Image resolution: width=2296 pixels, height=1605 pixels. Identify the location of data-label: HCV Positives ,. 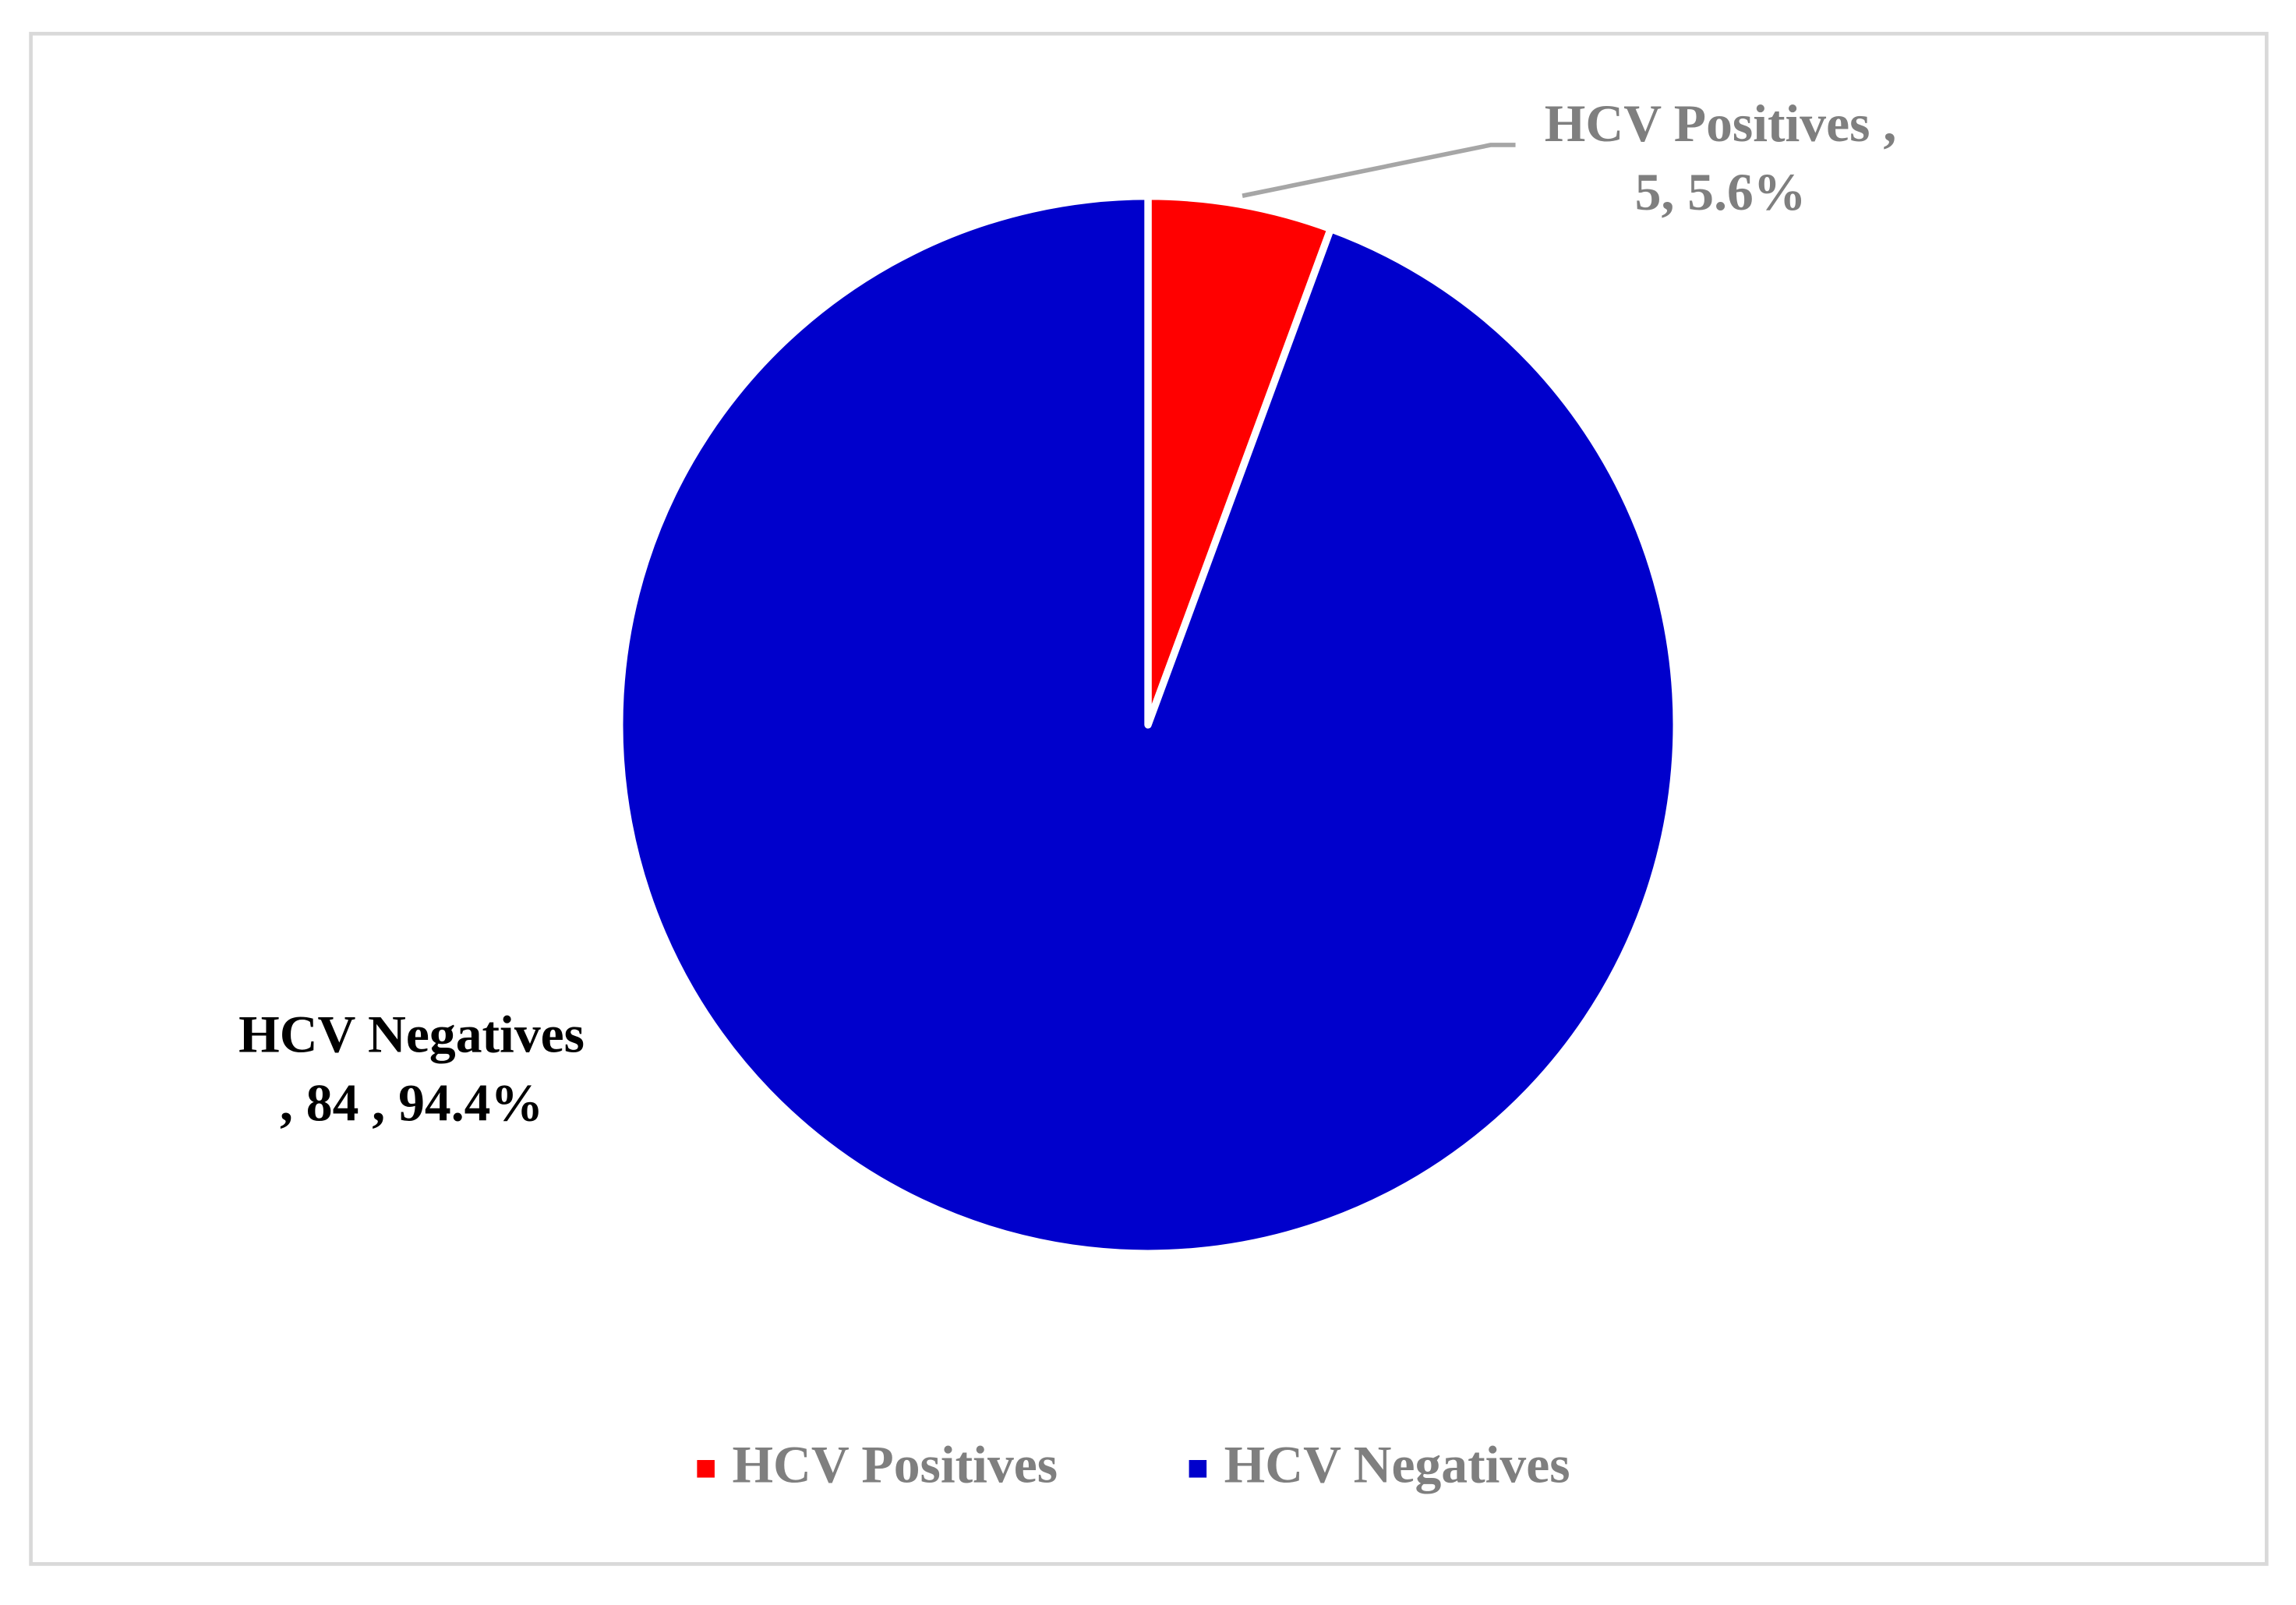
(1720, 123).